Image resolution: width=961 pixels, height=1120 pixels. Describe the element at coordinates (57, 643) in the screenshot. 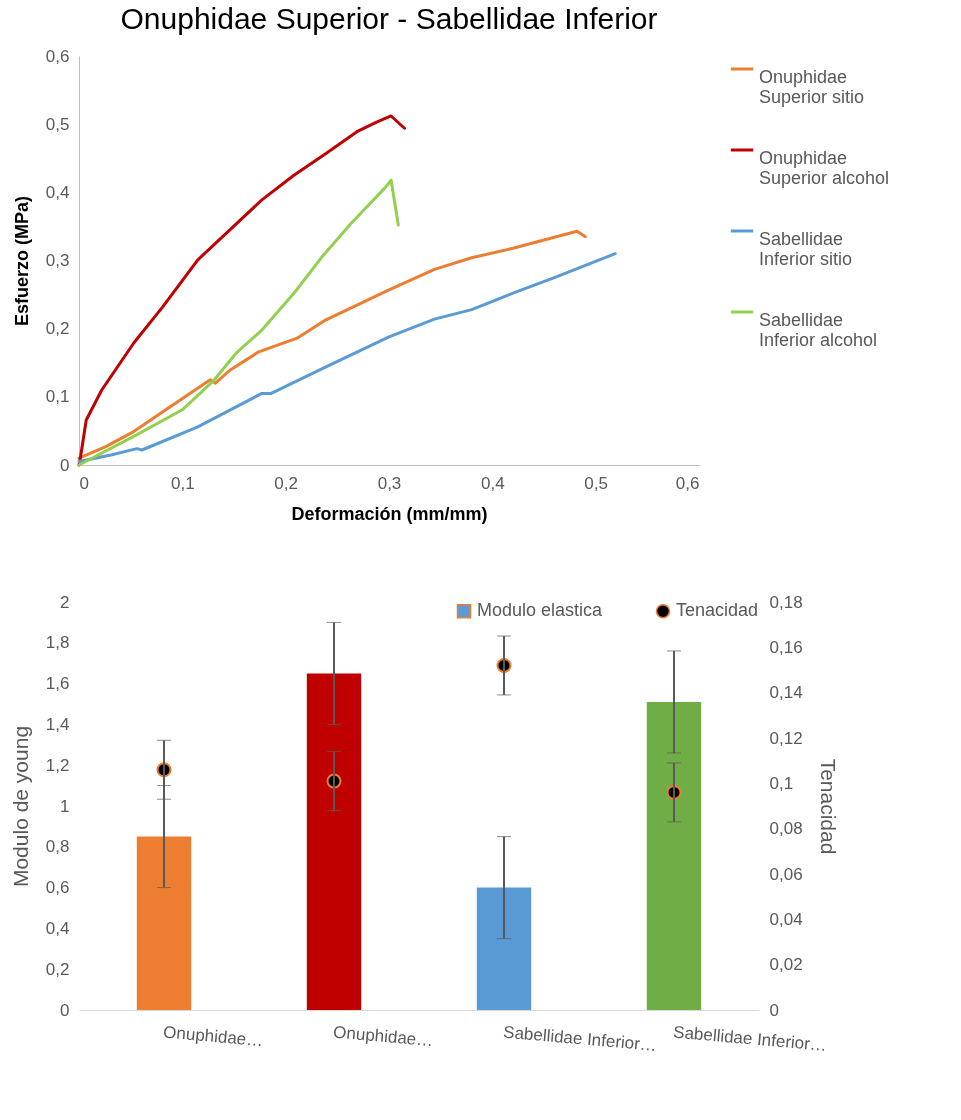

I see `y-tick-label: 1,8` at that location.